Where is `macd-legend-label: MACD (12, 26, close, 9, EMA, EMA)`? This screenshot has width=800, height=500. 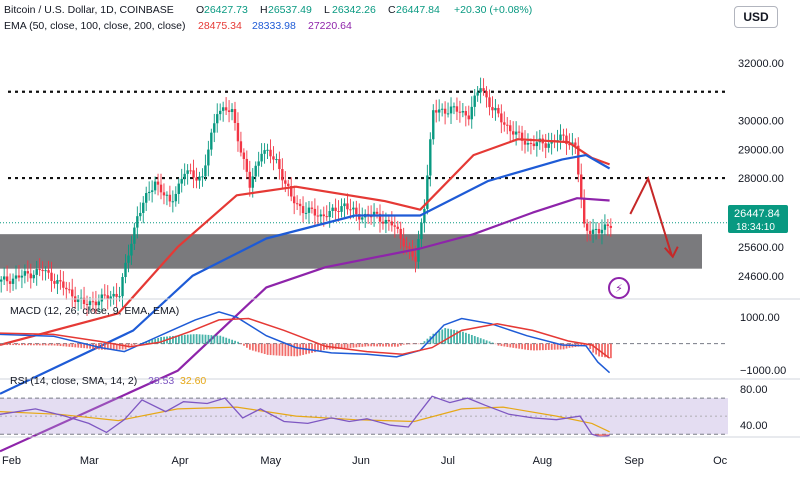
macd-legend-label: MACD (12, 26, close, 9, EMA, EMA) is located at coordinates (94, 311).